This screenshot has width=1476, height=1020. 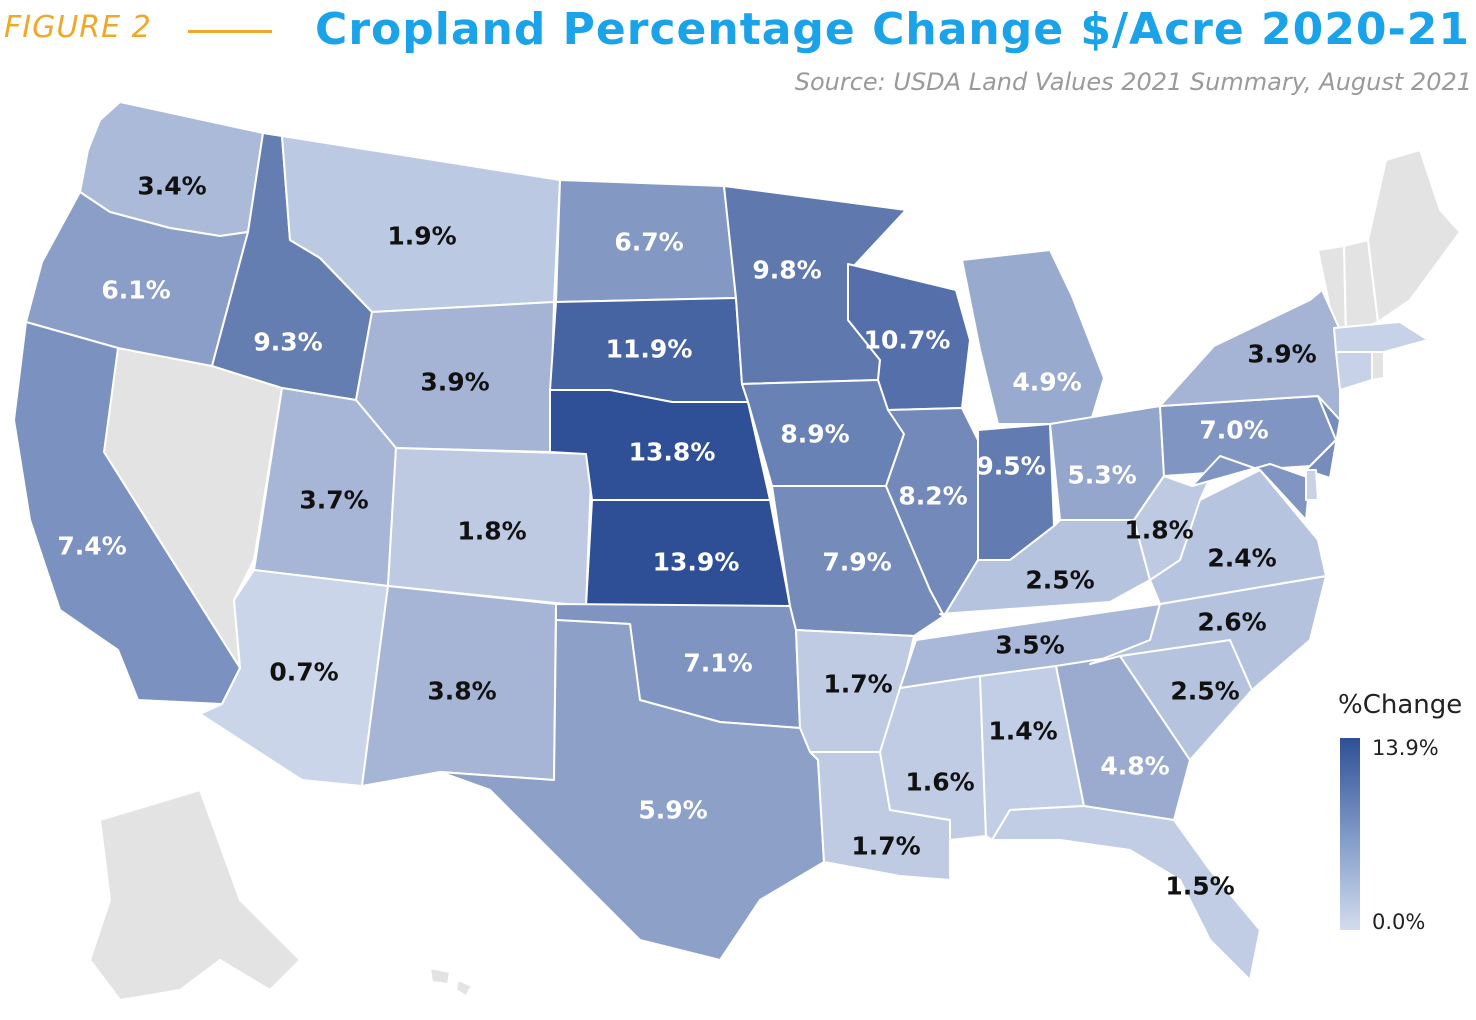 What do you see at coordinates (1205, 691) in the screenshot?
I see `state-value-label-sc: 2.5%` at bounding box center [1205, 691].